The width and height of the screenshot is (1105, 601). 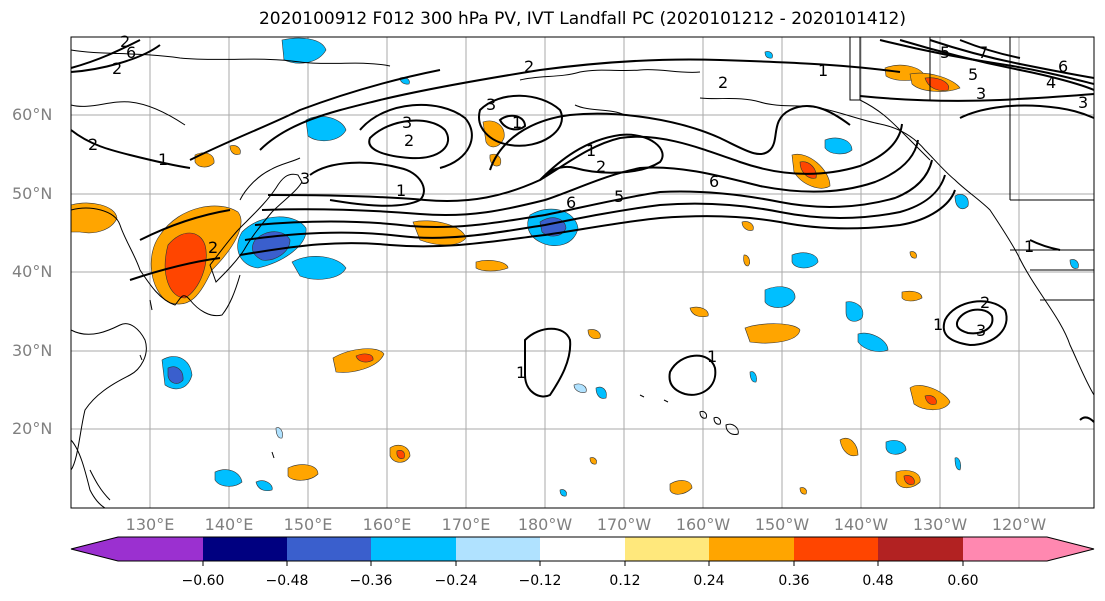 I want to click on colorbar-tick-label: −0.48, so click(x=287, y=581).